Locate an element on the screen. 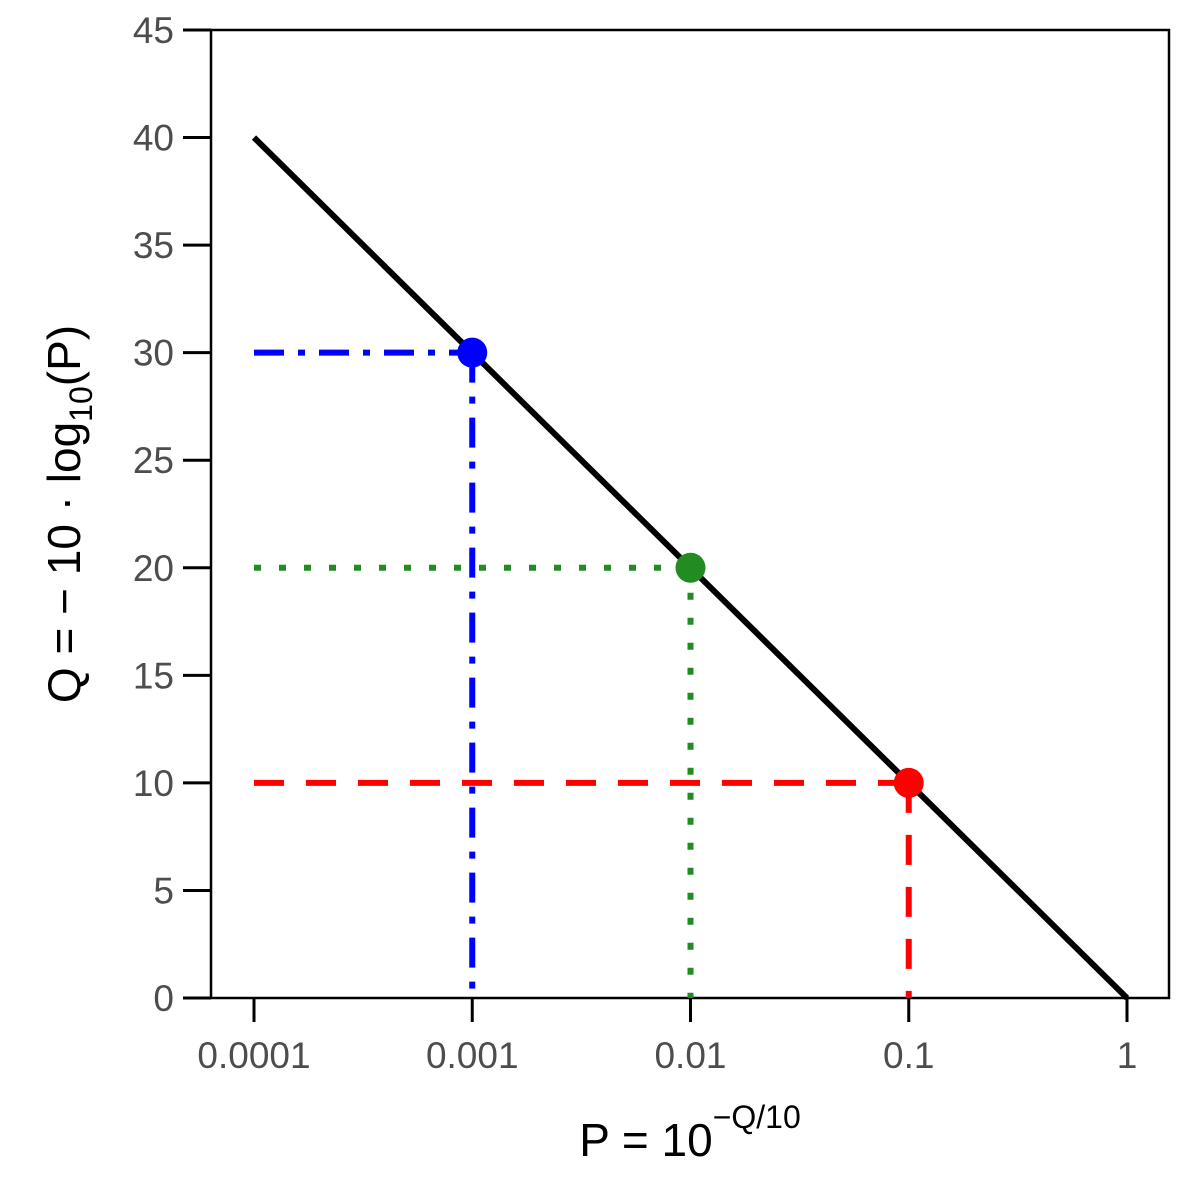 Image resolution: width=1200 pixels, height=1200 pixels. y-tick-label: 35 is located at coordinates (153, 245).